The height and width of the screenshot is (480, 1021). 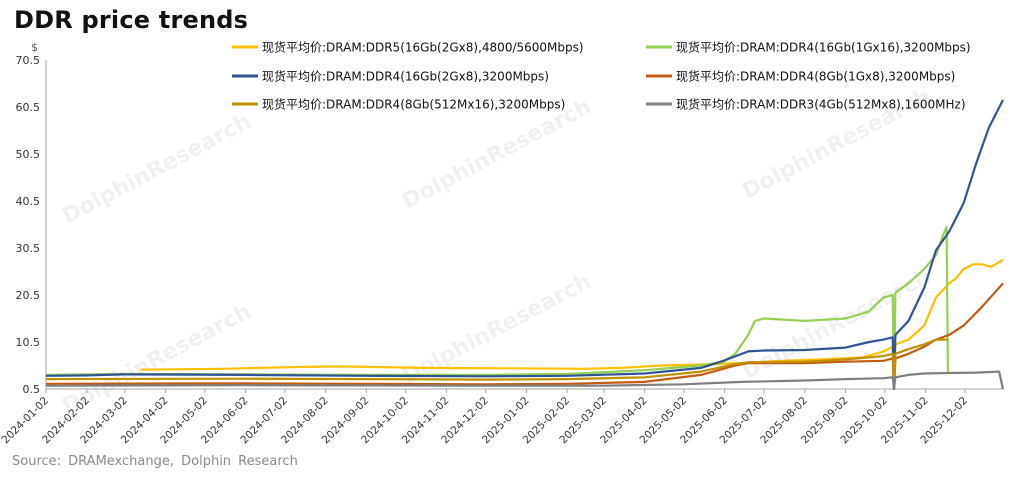 What do you see at coordinates (28, 60) in the screenshot?
I see `y-tick-label: 70.5` at bounding box center [28, 60].